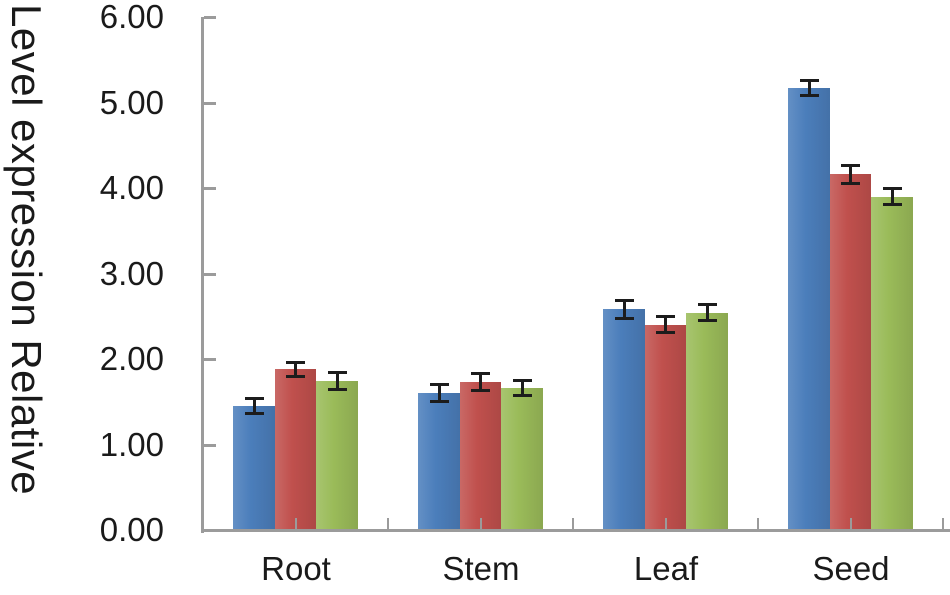 This screenshot has height=595, width=950. What do you see at coordinates (131, 102) in the screenshot?
I see `y-tick-label-5.00: 5.00` at bounding box center [131, 102].